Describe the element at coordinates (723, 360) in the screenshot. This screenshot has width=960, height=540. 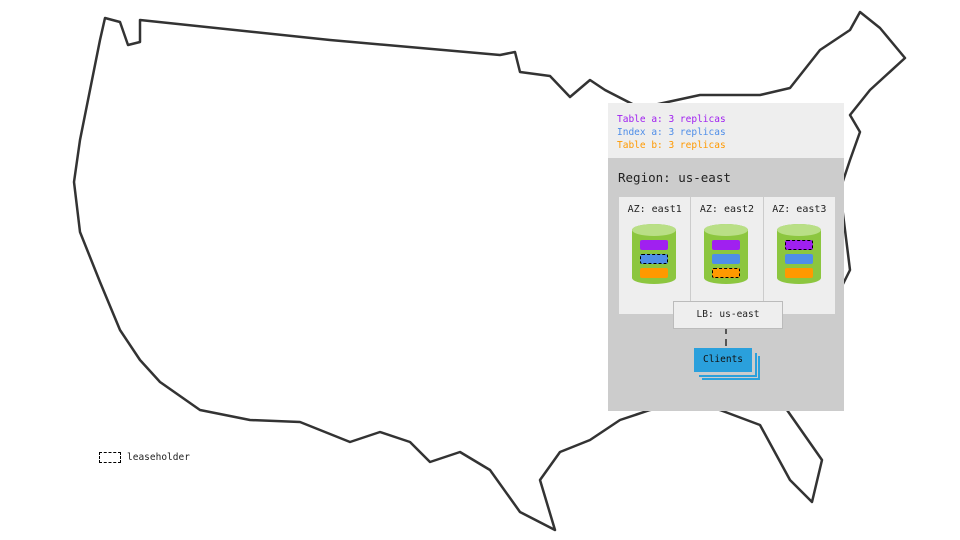
I see `clients-box: Clients` at that location.